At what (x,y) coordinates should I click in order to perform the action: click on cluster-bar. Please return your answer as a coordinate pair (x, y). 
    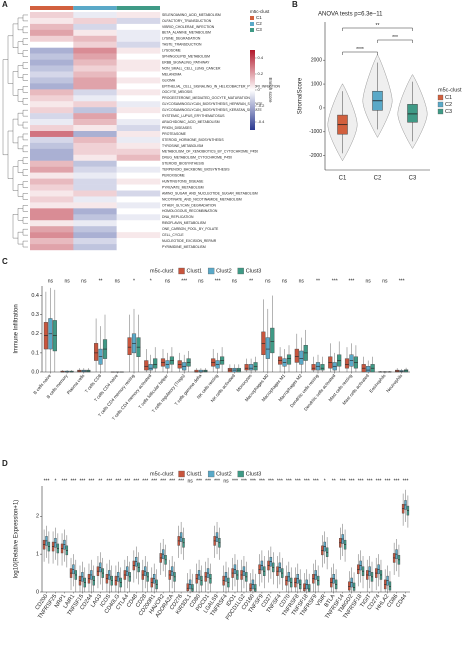
    Looking at the image, I should click on (52, 8).